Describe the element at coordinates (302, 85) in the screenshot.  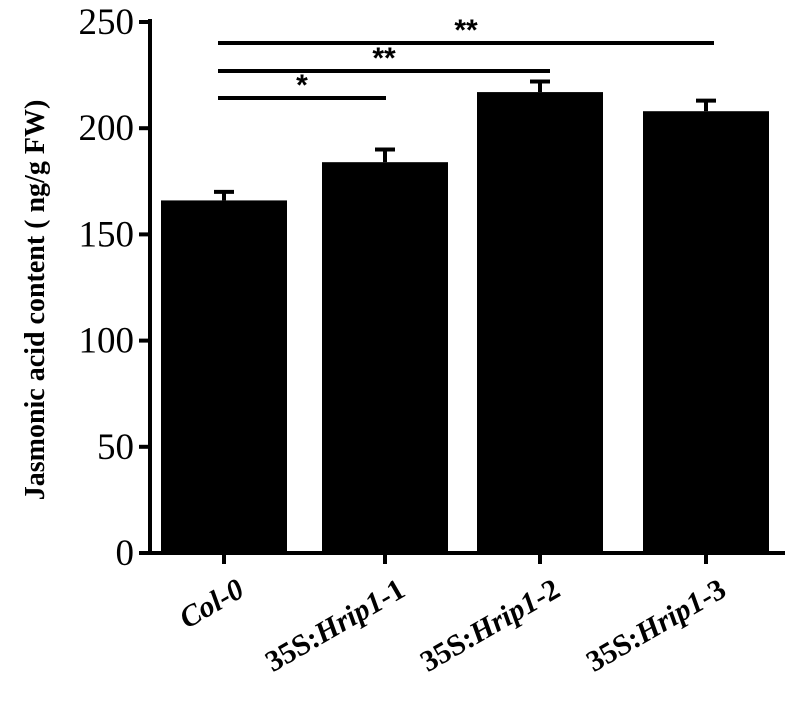
I see `significance-label: *` at that location.